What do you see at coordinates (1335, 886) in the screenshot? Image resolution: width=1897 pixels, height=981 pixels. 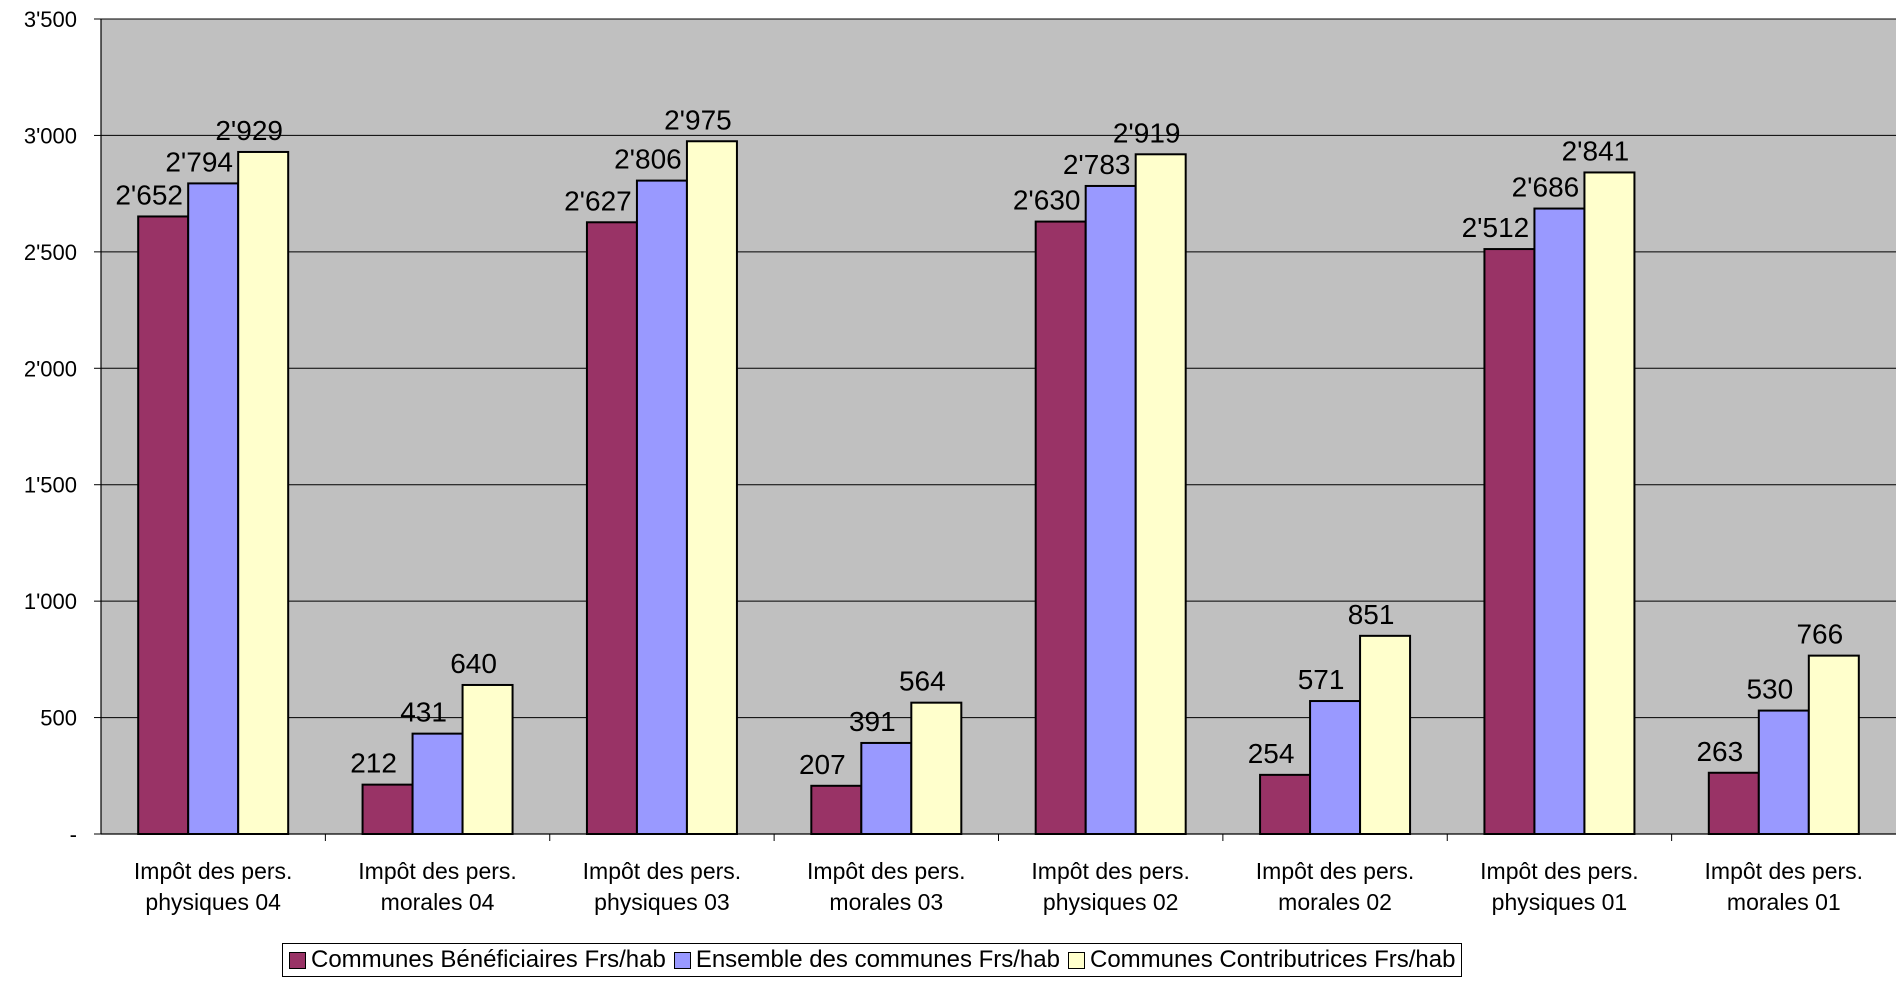 I see `x-category-label: Impôt des pers. morales 02` at bounding box center [1335, 886].